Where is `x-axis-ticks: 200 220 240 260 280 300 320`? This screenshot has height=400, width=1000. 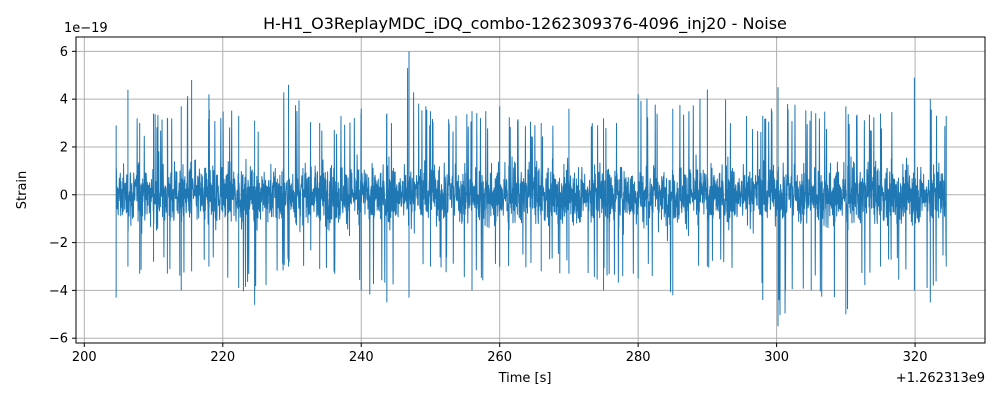
x-axis-ticks: 200 220 240 260 280 300 320 is located at coordinates (500, 354).